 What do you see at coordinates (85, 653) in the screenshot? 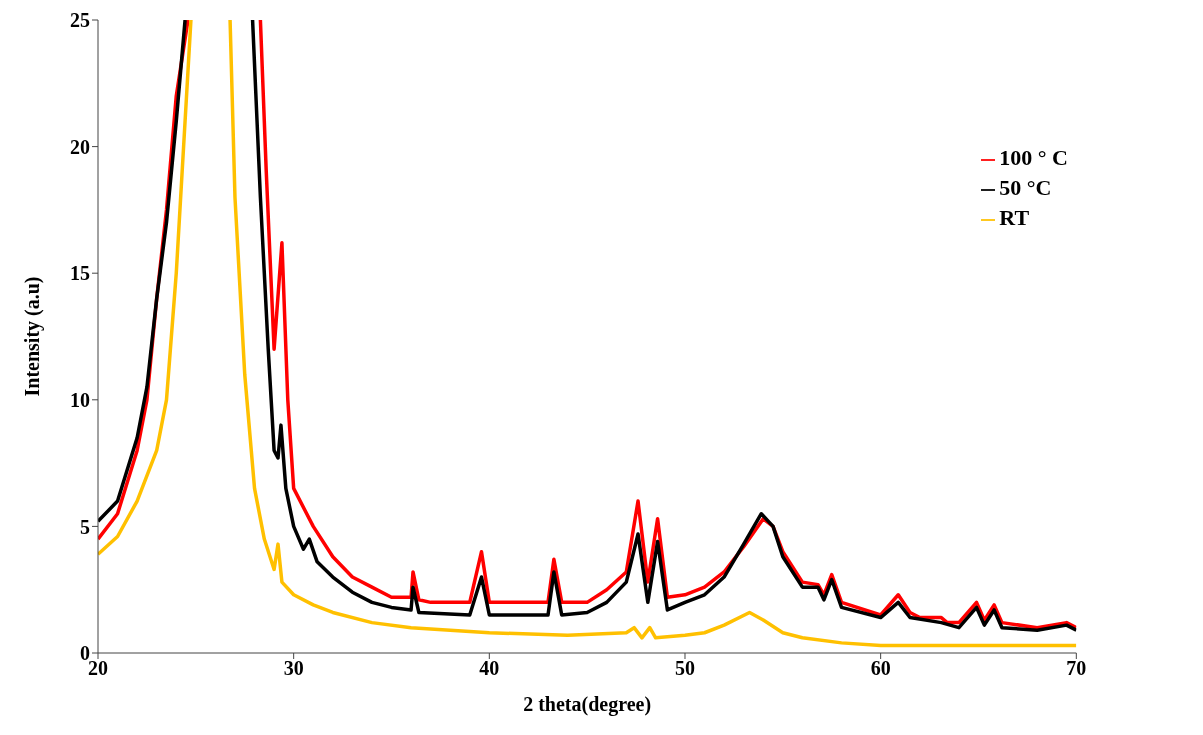
I see `y-tick-label: 0` at bounding box center [85, 653].